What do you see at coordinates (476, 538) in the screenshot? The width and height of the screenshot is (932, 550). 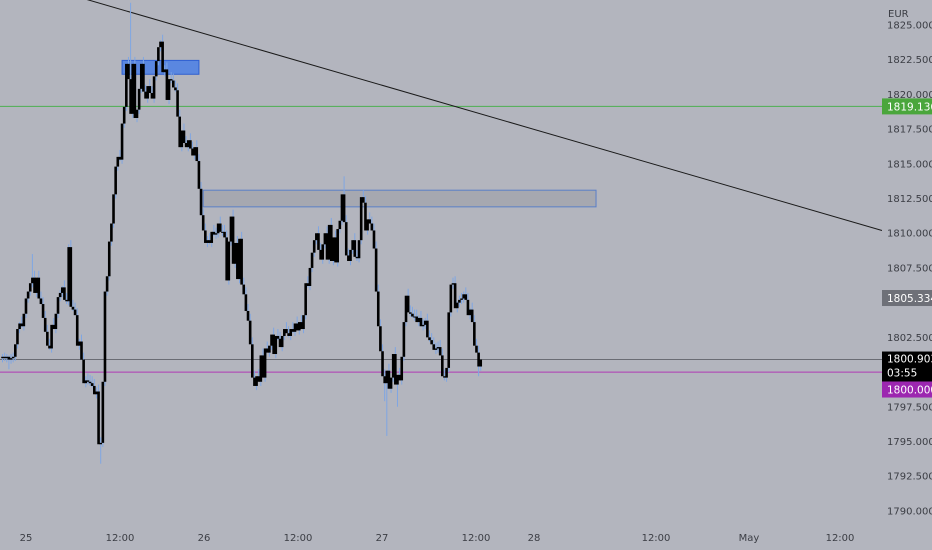 I see `x-tick-label: 12:00` at bounding box center [476, 538].